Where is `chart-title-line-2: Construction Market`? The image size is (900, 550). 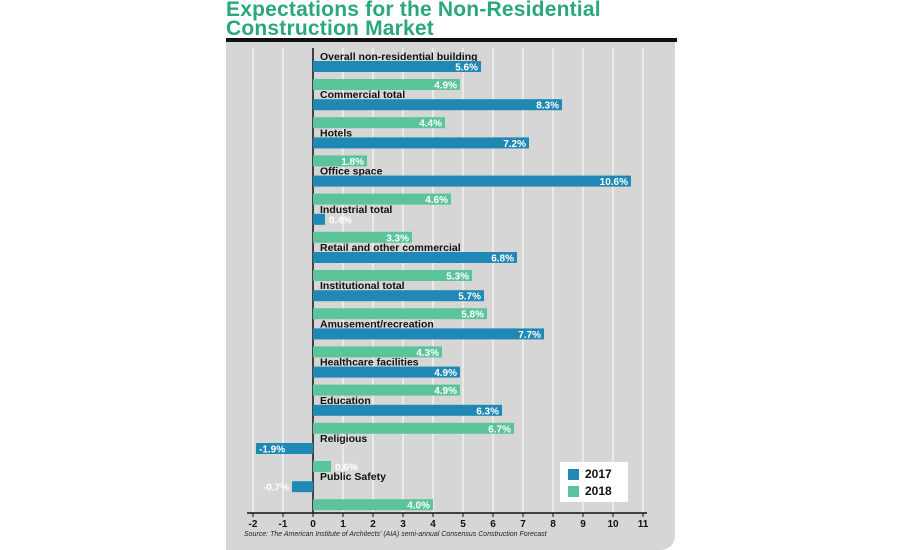 chart-title-line-2: Construction Market is located at coordinates (330, 28).